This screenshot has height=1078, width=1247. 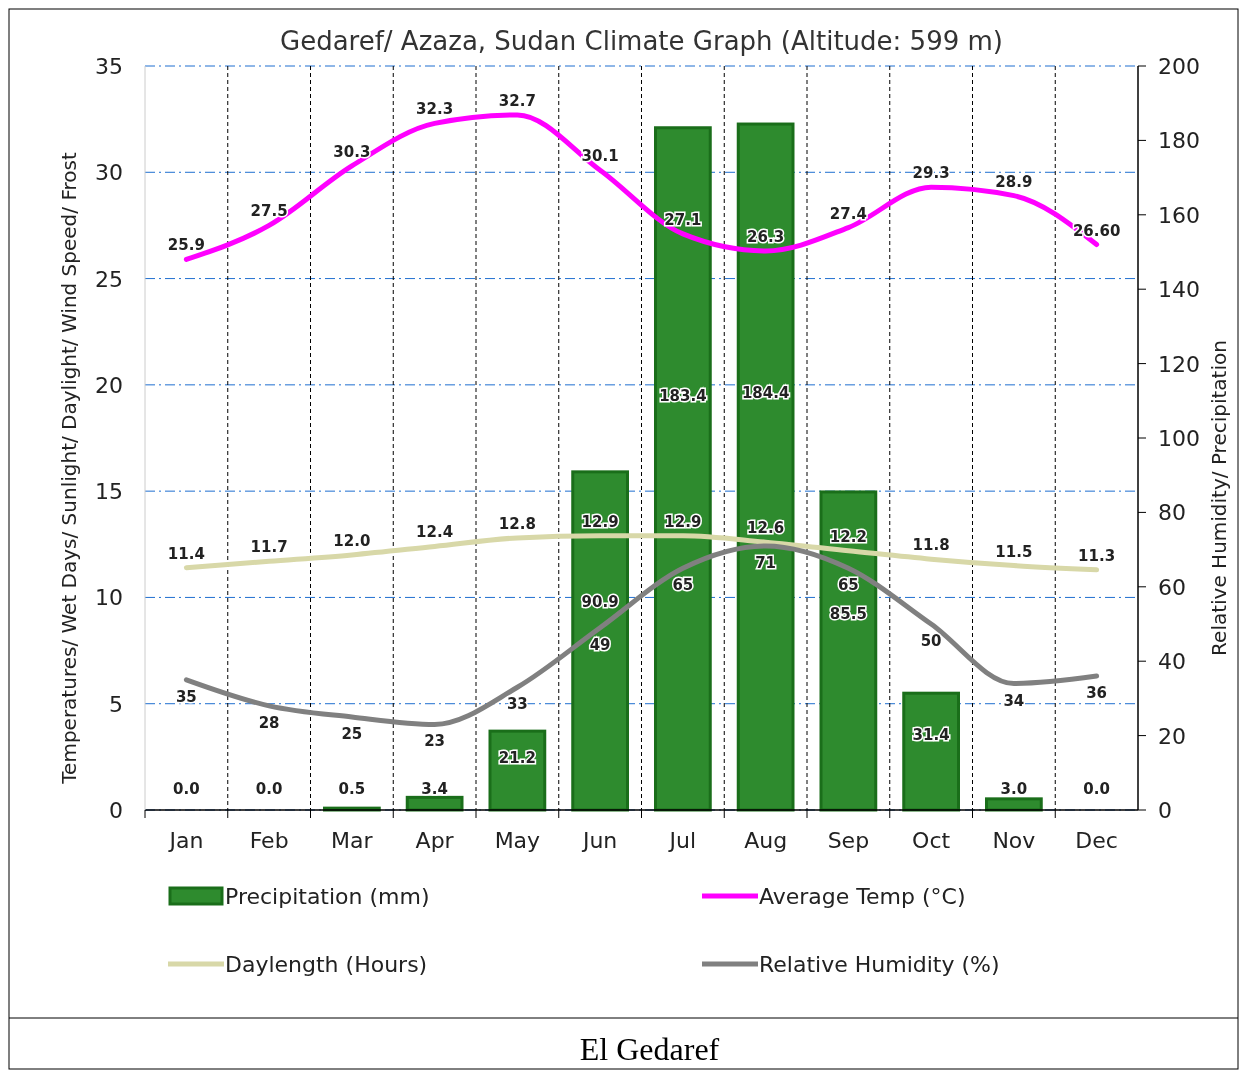 What do you see at coordinates (1179, 290) in the screenshot?
I see `y2-tick-label: 140` at bounding box center [1179, 290].